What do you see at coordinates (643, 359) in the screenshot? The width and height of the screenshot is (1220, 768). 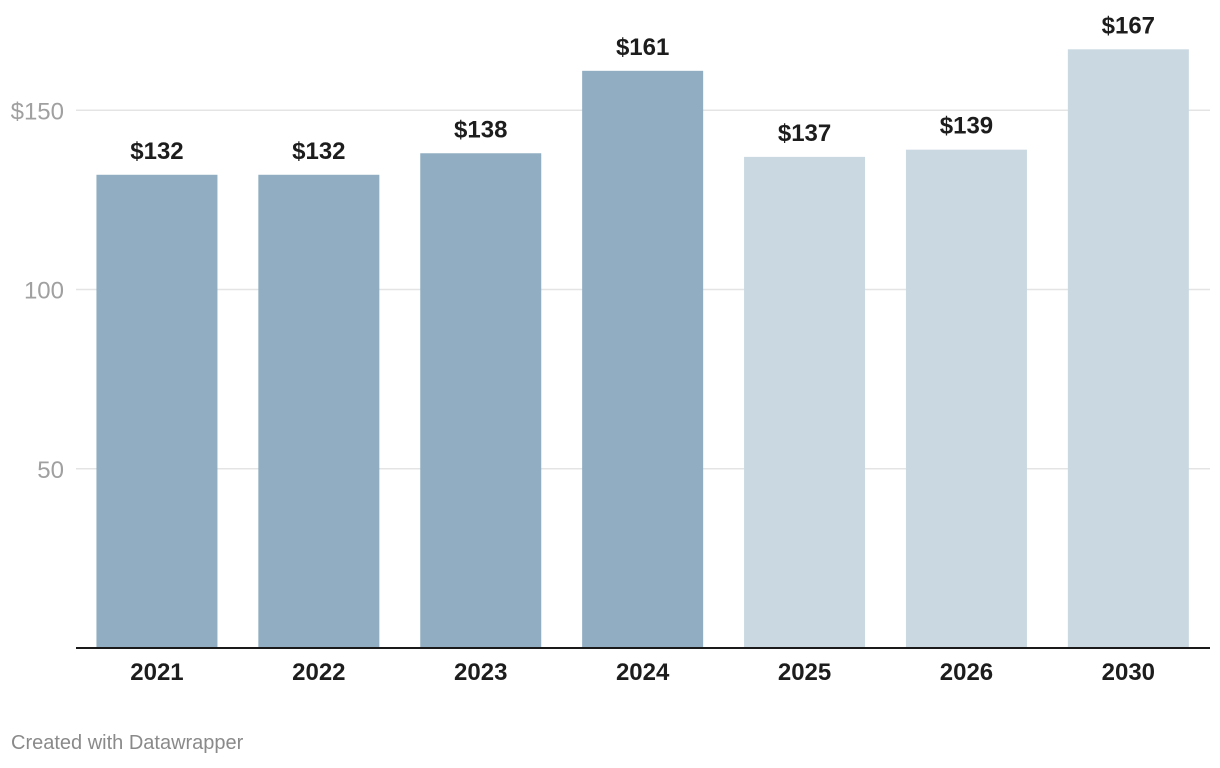 I see `bar-2024` at bounding box center [643, 359].